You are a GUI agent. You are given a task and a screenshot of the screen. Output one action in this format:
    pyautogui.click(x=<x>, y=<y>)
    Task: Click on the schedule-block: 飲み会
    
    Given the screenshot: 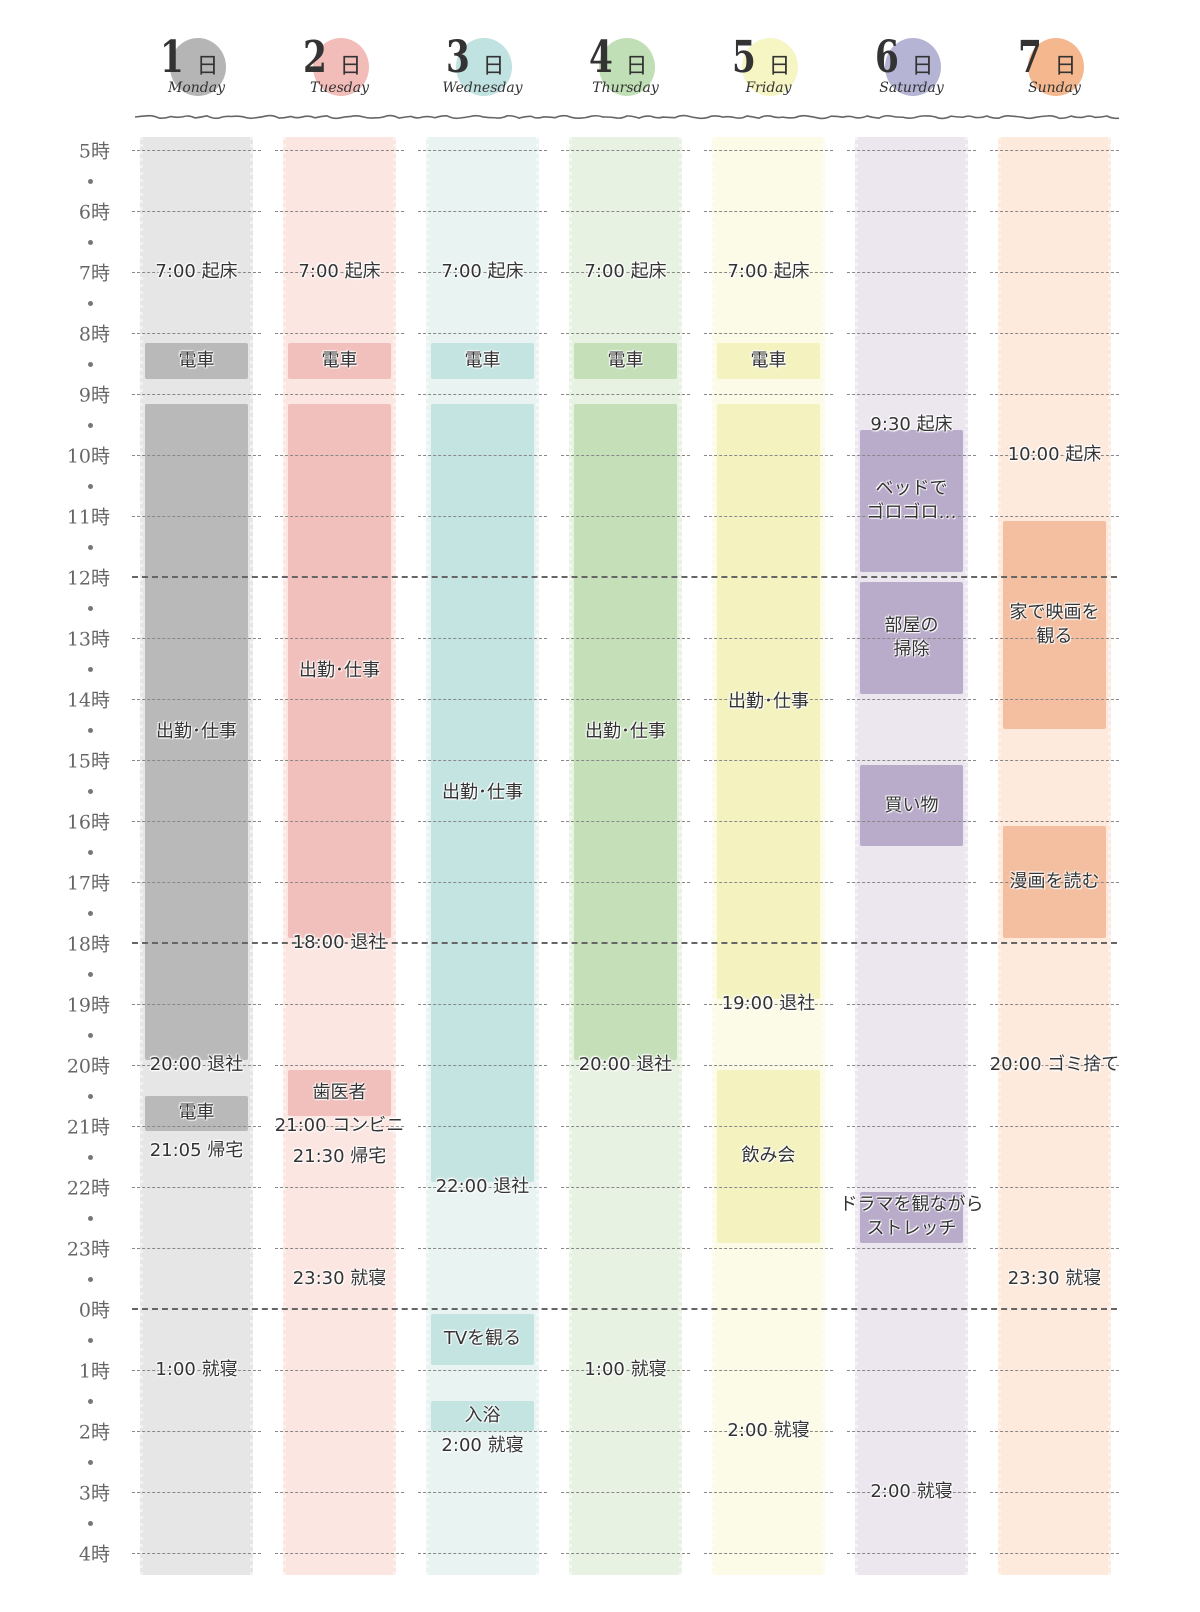 What is the action you would take?
    pyautogui.click(x=768, y=1156)
    